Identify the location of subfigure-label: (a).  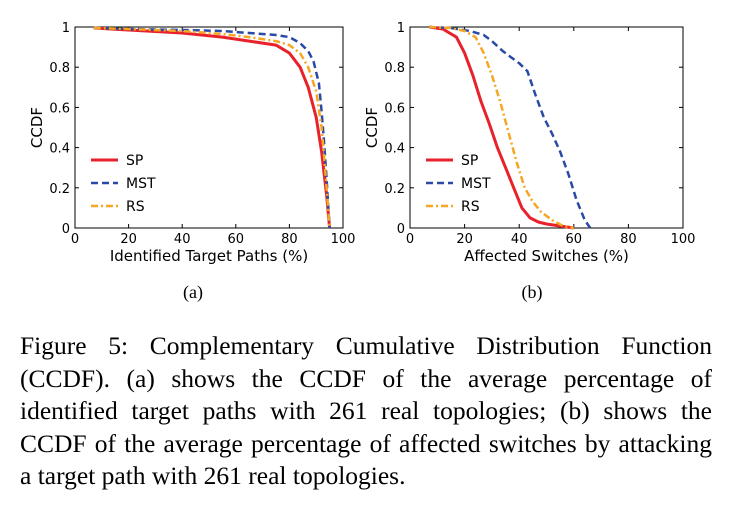
(193, 292).